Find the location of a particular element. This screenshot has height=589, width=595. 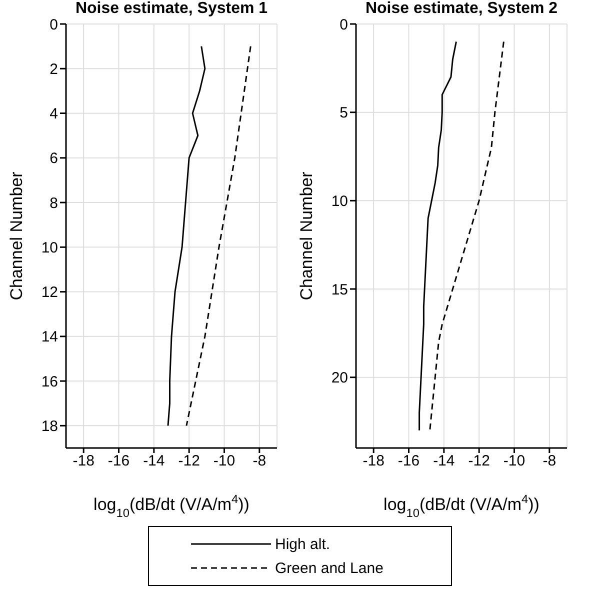

y-tick-label: 16 is located at coordinates (49, 381).